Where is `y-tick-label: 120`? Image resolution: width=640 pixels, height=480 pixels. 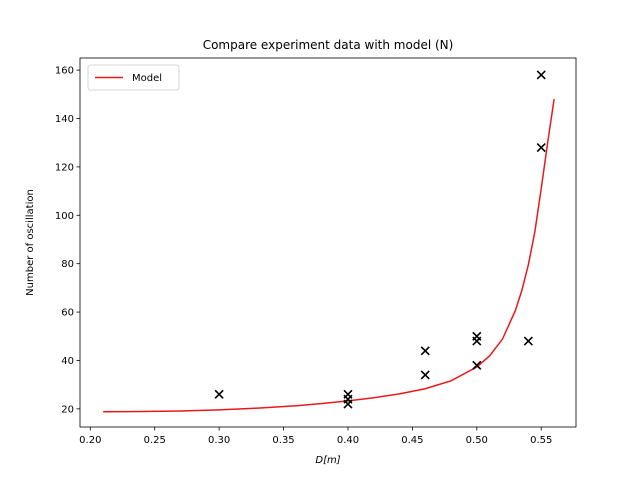 y-tick-label: 120 is located at coordinates (64, 167).